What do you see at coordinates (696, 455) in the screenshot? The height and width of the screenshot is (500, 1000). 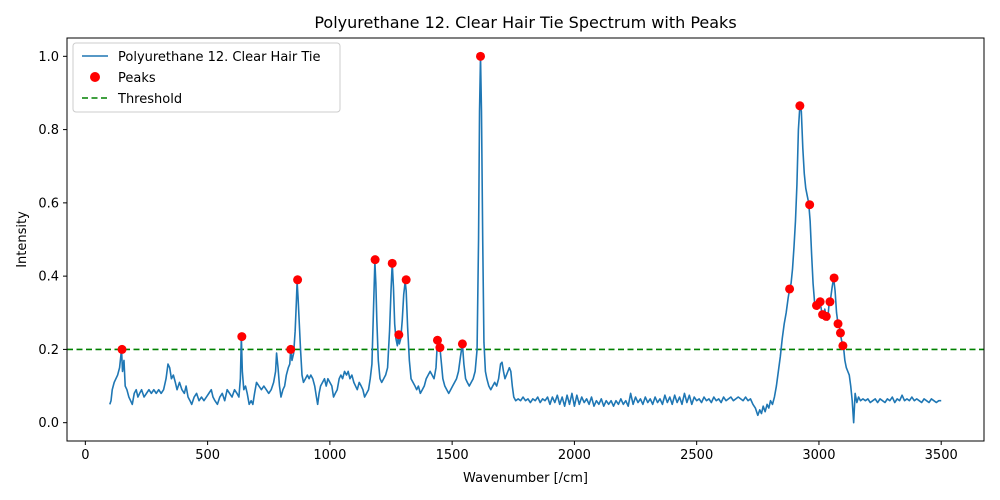 I see `x-tick-label: 2500` at bounding box center [696, 455].